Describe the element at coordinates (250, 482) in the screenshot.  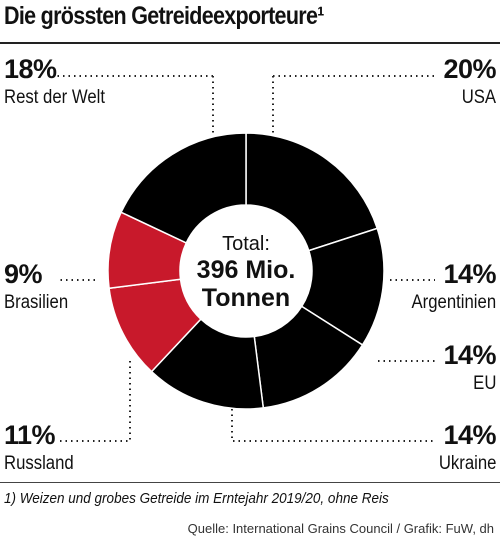
I see `footnote-rule` at that location.